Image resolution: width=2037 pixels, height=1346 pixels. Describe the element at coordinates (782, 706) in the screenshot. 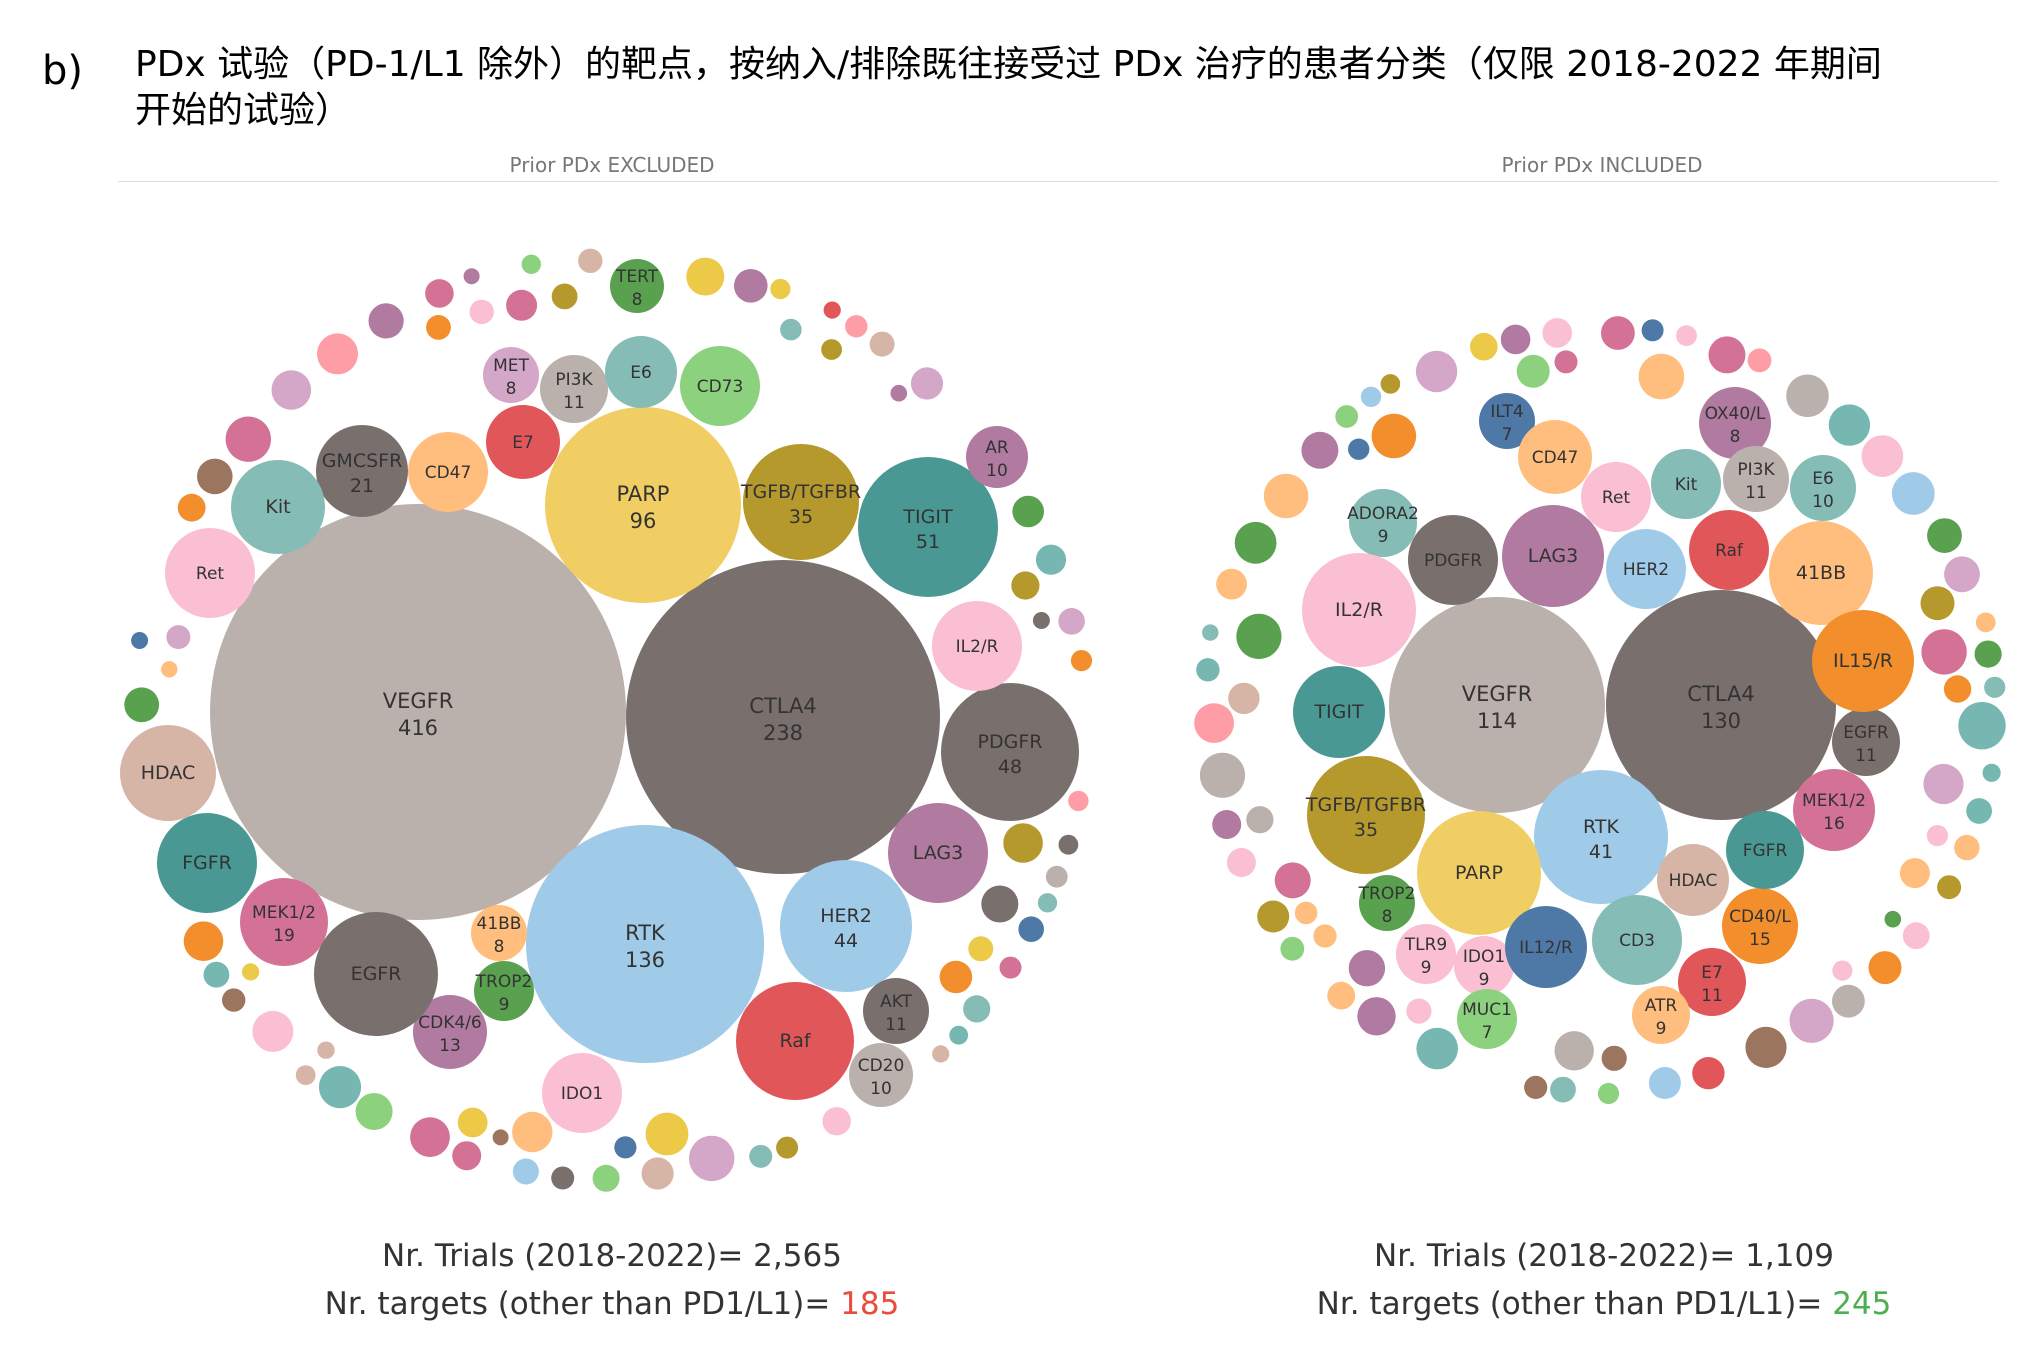

I see `bubble-label-0-1: CTLA4` at that location.